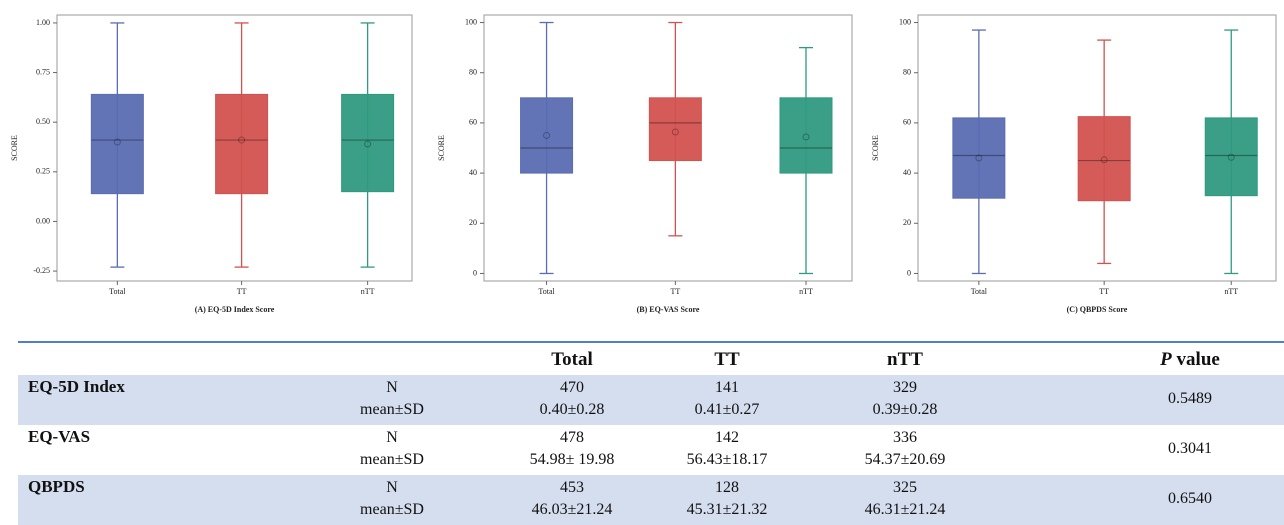  I want to click on y-tick-label: 0.75, so click(43, 71).